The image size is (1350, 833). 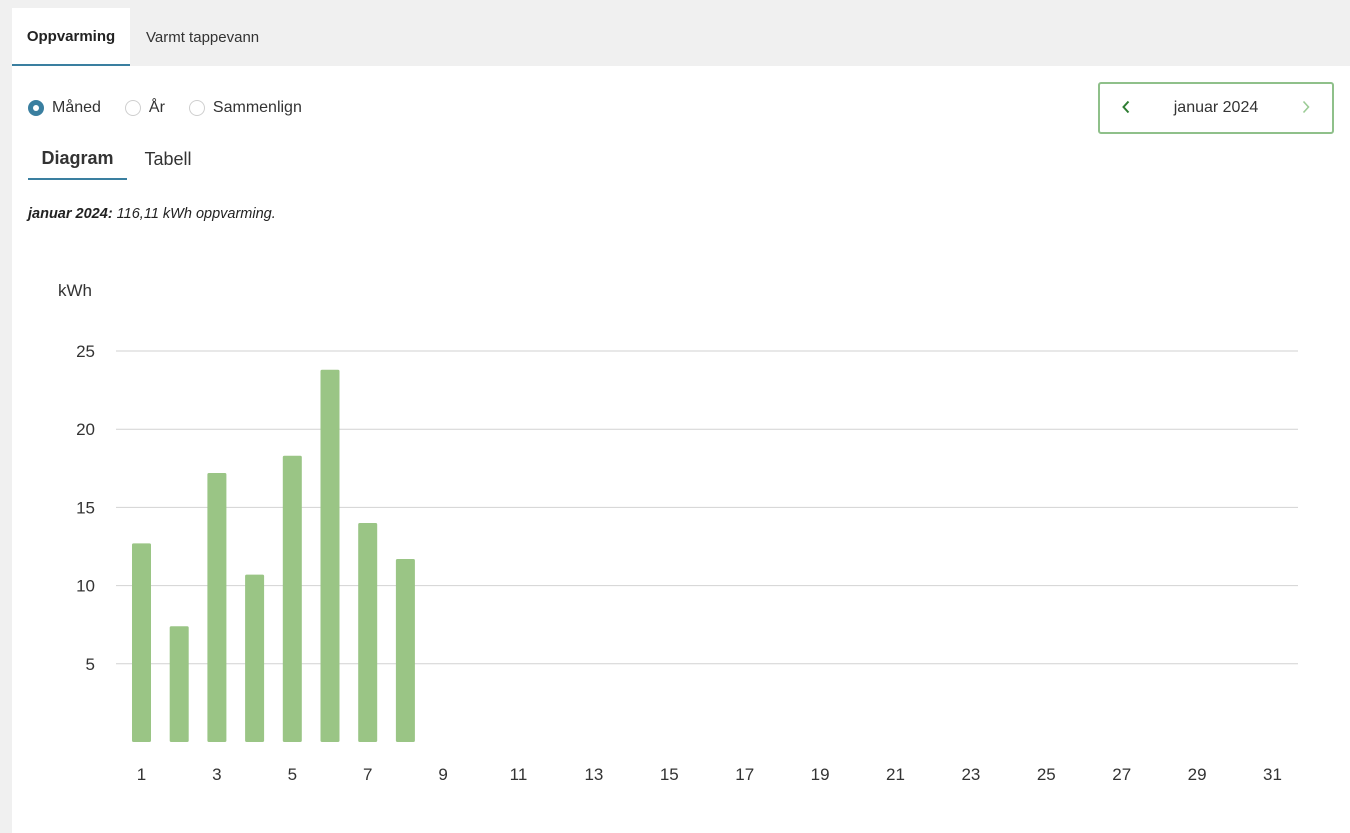 I want to click on left-gutter, so click(x=6, y=416).